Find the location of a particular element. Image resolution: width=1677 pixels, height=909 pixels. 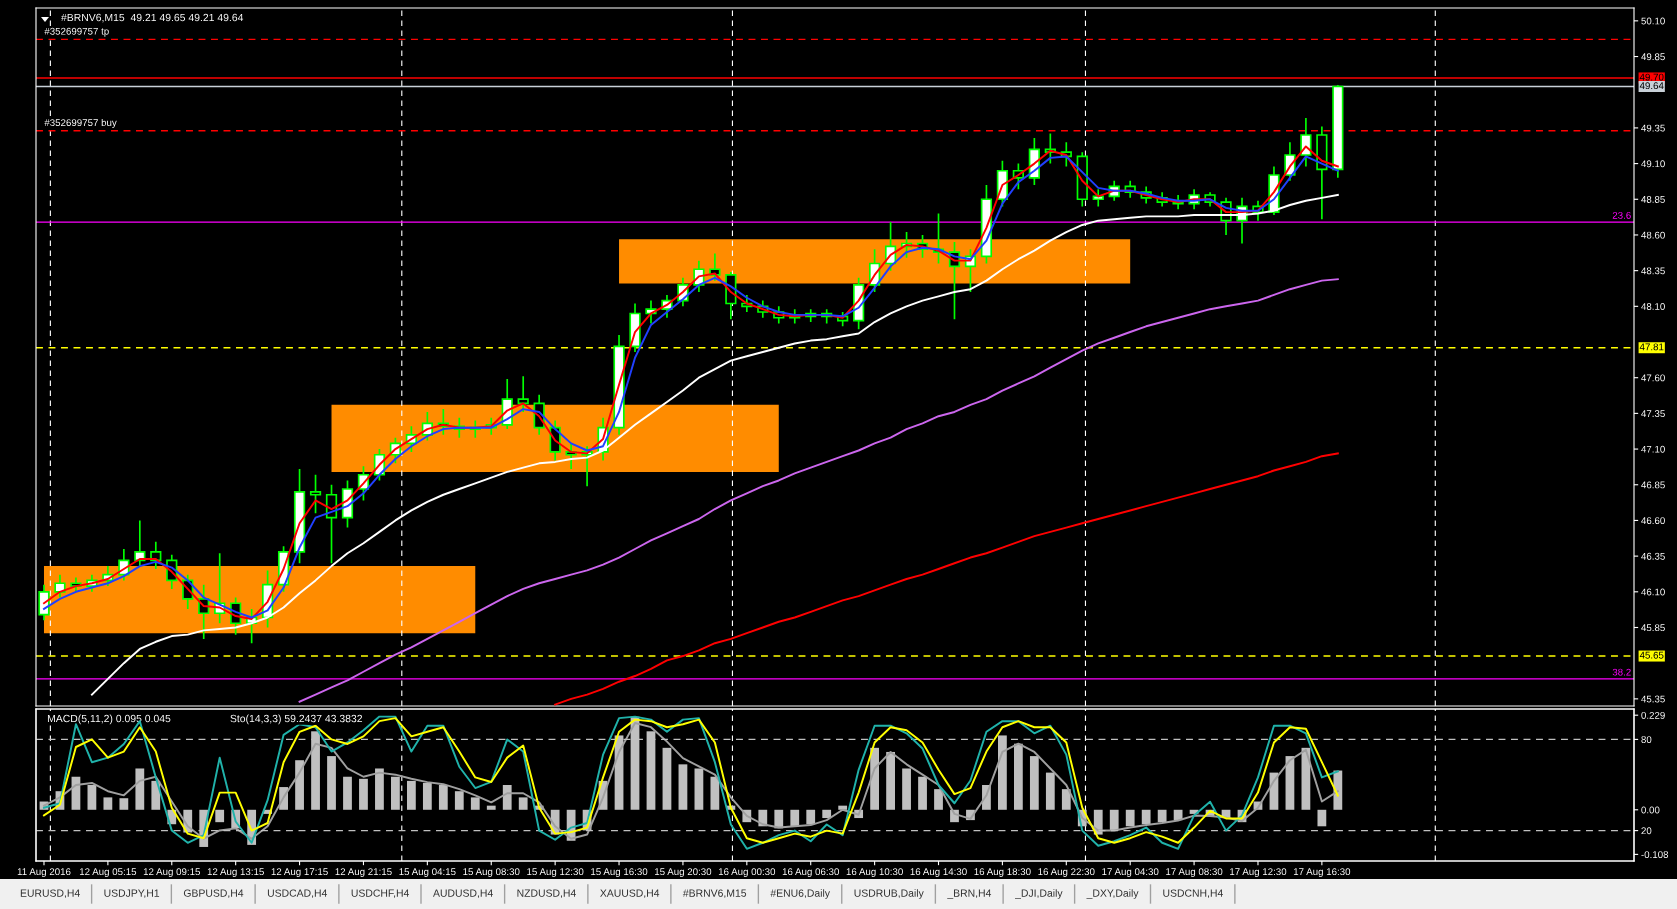

ref-line-label: #352699757 buy is located at coordinates (80, 123).